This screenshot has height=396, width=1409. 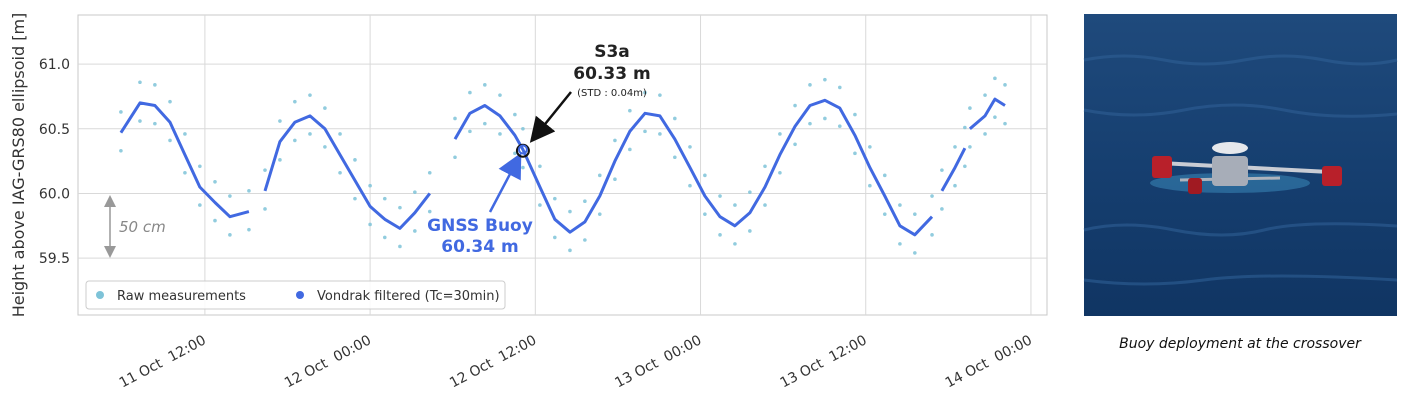 I want to click on s3a-arrow, so click(x=550, y=117).